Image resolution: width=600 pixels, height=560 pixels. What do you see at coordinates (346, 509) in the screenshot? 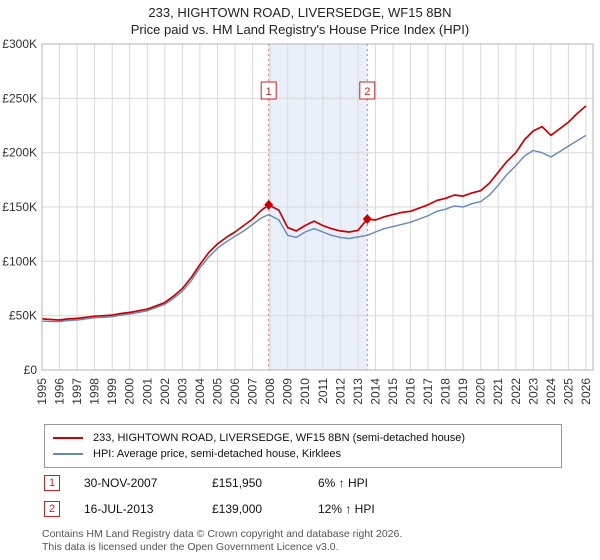
I see `sale-2-hpi-delta: 12% ↑ HPI` at bounding box center [346, 509].